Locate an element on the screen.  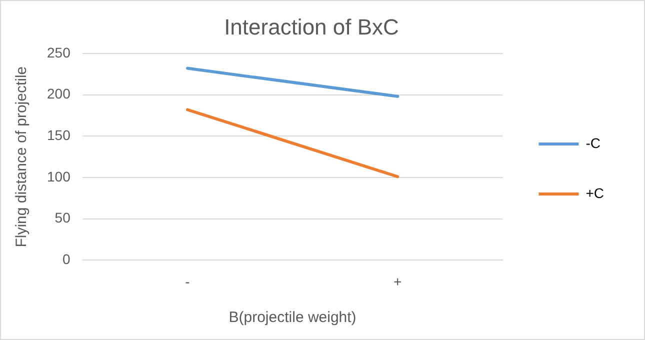
y-tick-label: 250 is located at coordinates (59, 52).